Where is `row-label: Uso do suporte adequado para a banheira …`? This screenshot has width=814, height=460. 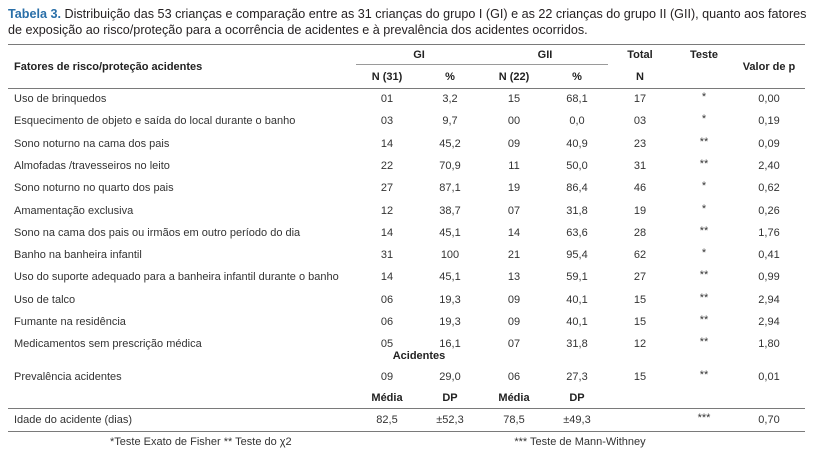
row-label: Uso do suporte adequado para a banheira … is located at coordinates (176, 277).